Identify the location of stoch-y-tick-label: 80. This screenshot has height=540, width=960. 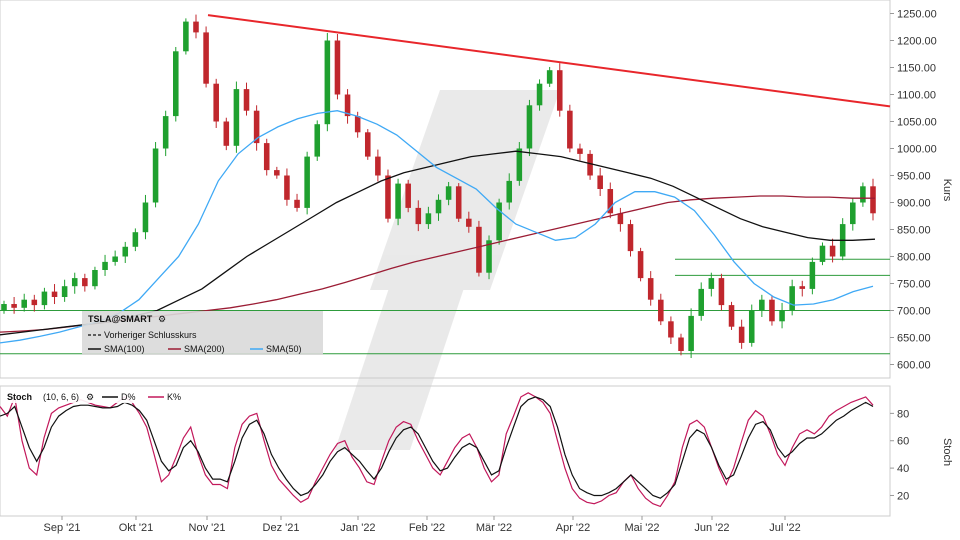
(903, 414).